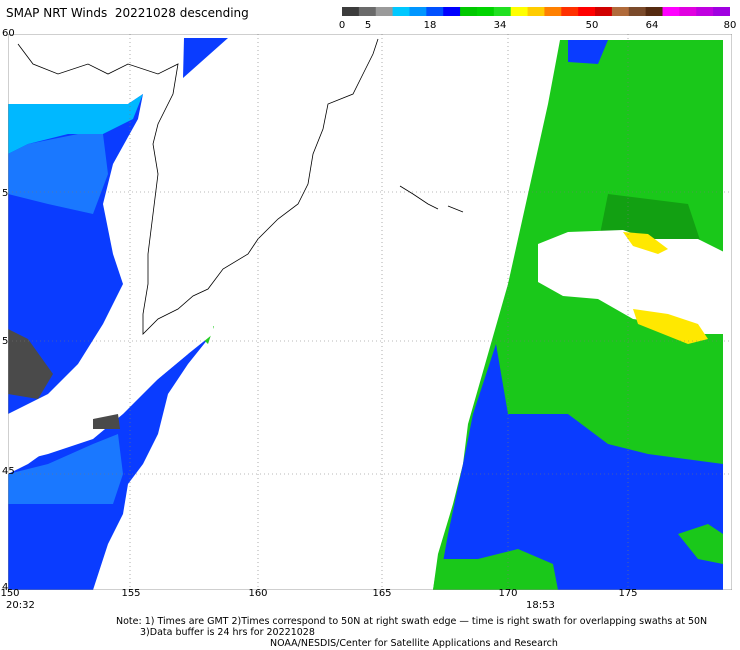  Describe the element at coordinates (8, 33) in the screenshot. I see `lat-label-60: 60` at that location.